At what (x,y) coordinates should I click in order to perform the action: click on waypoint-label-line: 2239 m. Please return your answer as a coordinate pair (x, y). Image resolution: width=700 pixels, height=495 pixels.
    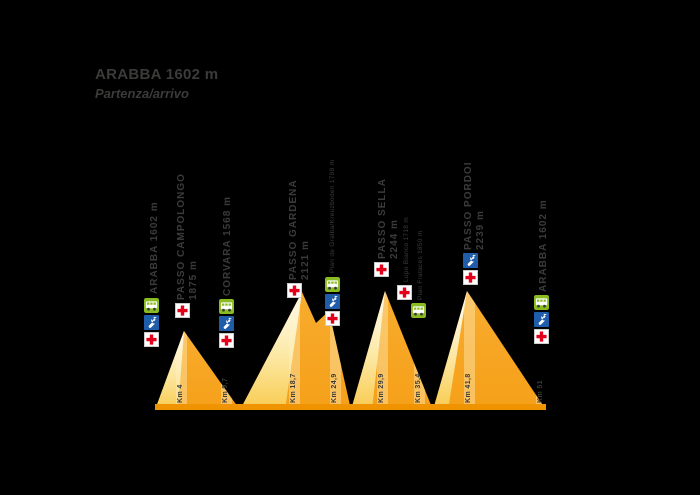
    Looking at the image, I should click on (480, 230).